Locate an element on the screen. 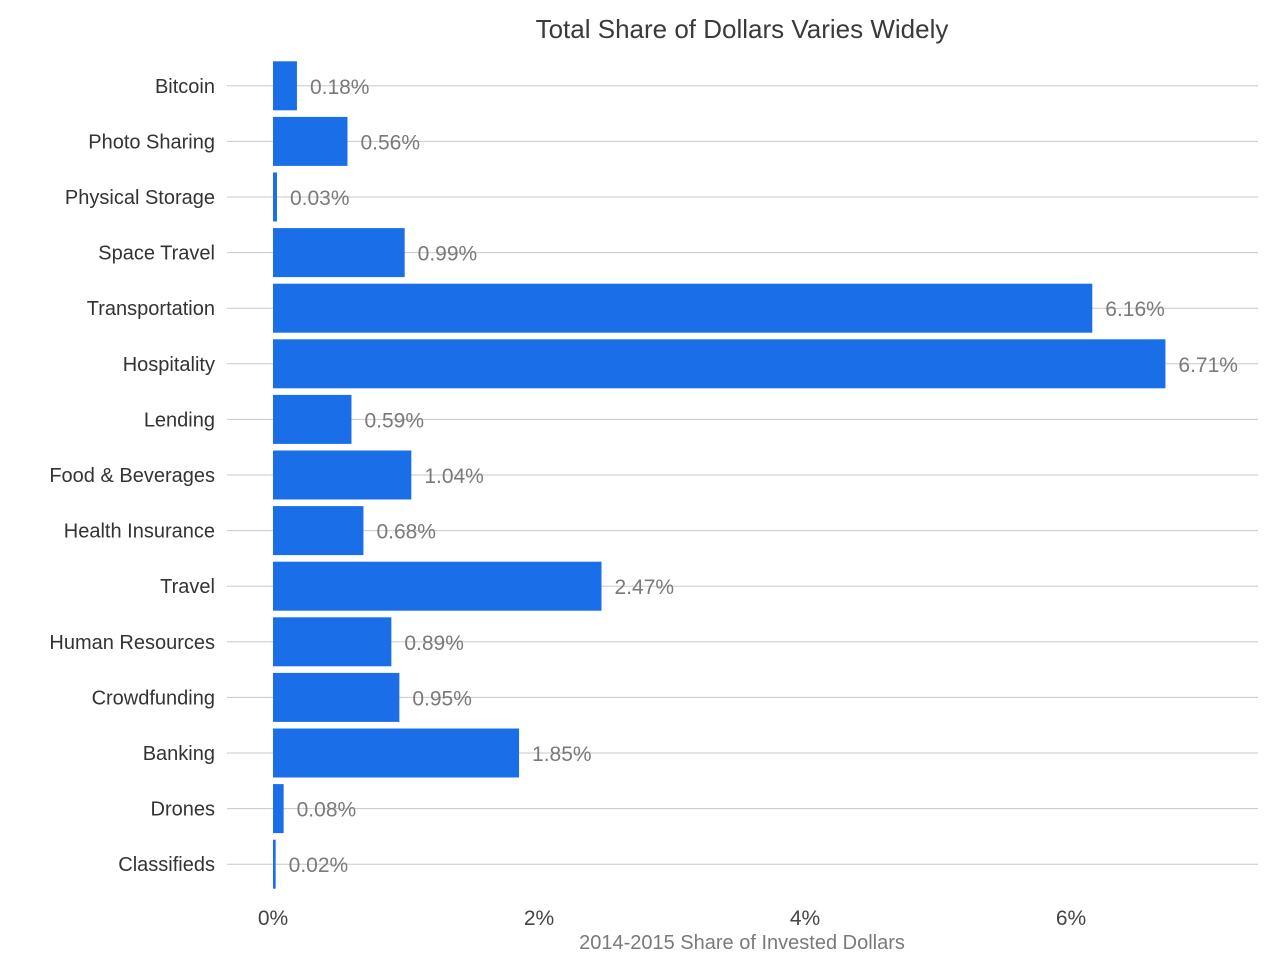 Image resolution: width=1280 pixels, height=960 pixels. value-label: 0.03% is located at coordinates (320, 198).